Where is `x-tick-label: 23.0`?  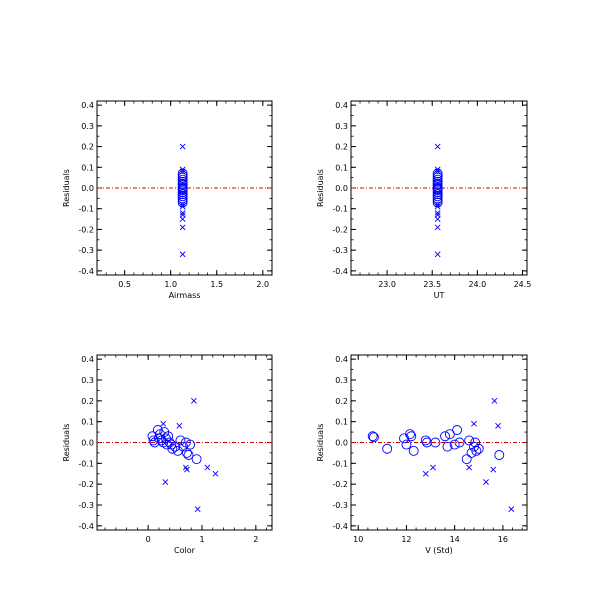
x-tick-label: 23.0 is located at coordinates (387, 284).